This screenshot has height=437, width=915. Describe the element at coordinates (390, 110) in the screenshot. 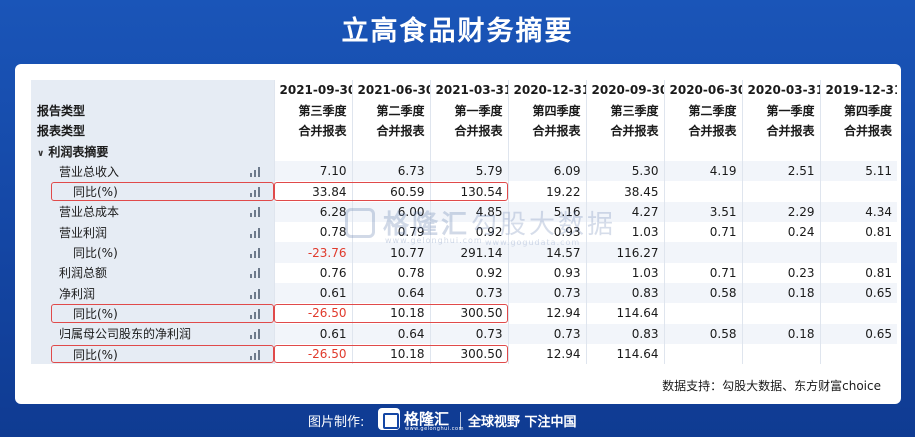

I see `header-cell: 第二季度` at that location.